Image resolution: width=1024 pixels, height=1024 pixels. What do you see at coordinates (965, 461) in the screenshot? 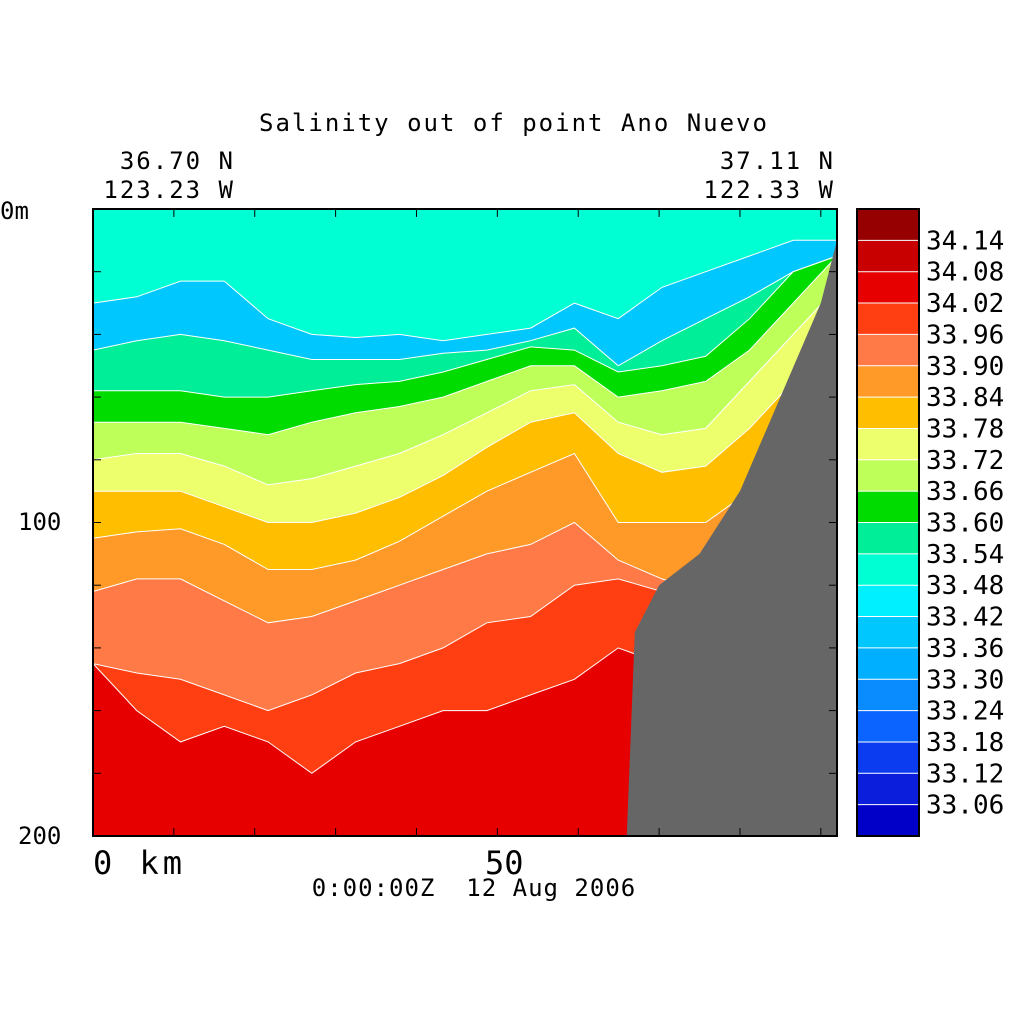
I see `colorbar-label: 33.72` at bounding box center [965, 461].